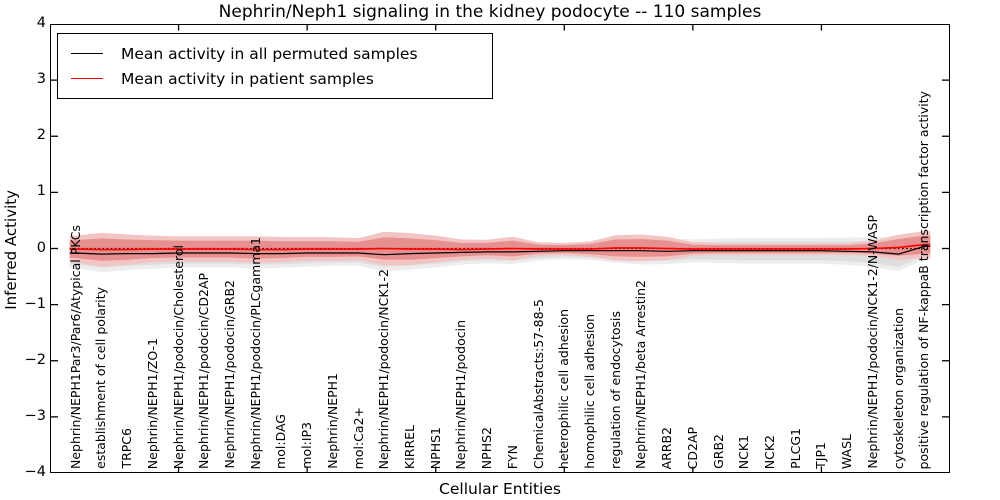  Describe the element at coordinates (718, 451) in the screenshot. I see `x-category-label: GRB2` at that location.